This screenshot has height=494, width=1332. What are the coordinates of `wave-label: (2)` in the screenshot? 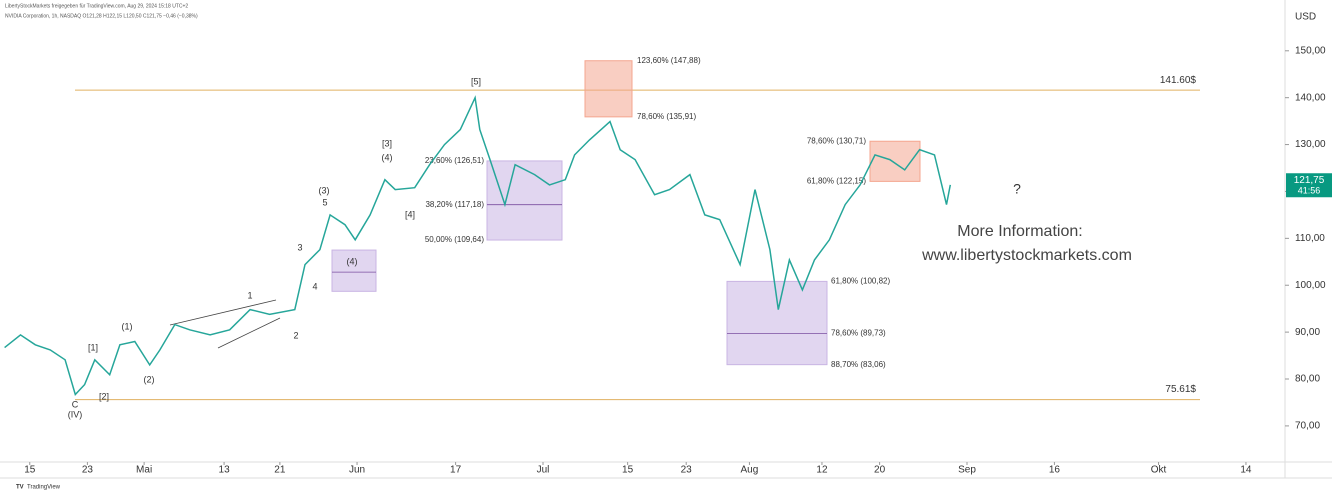 It's located at (149, 379).